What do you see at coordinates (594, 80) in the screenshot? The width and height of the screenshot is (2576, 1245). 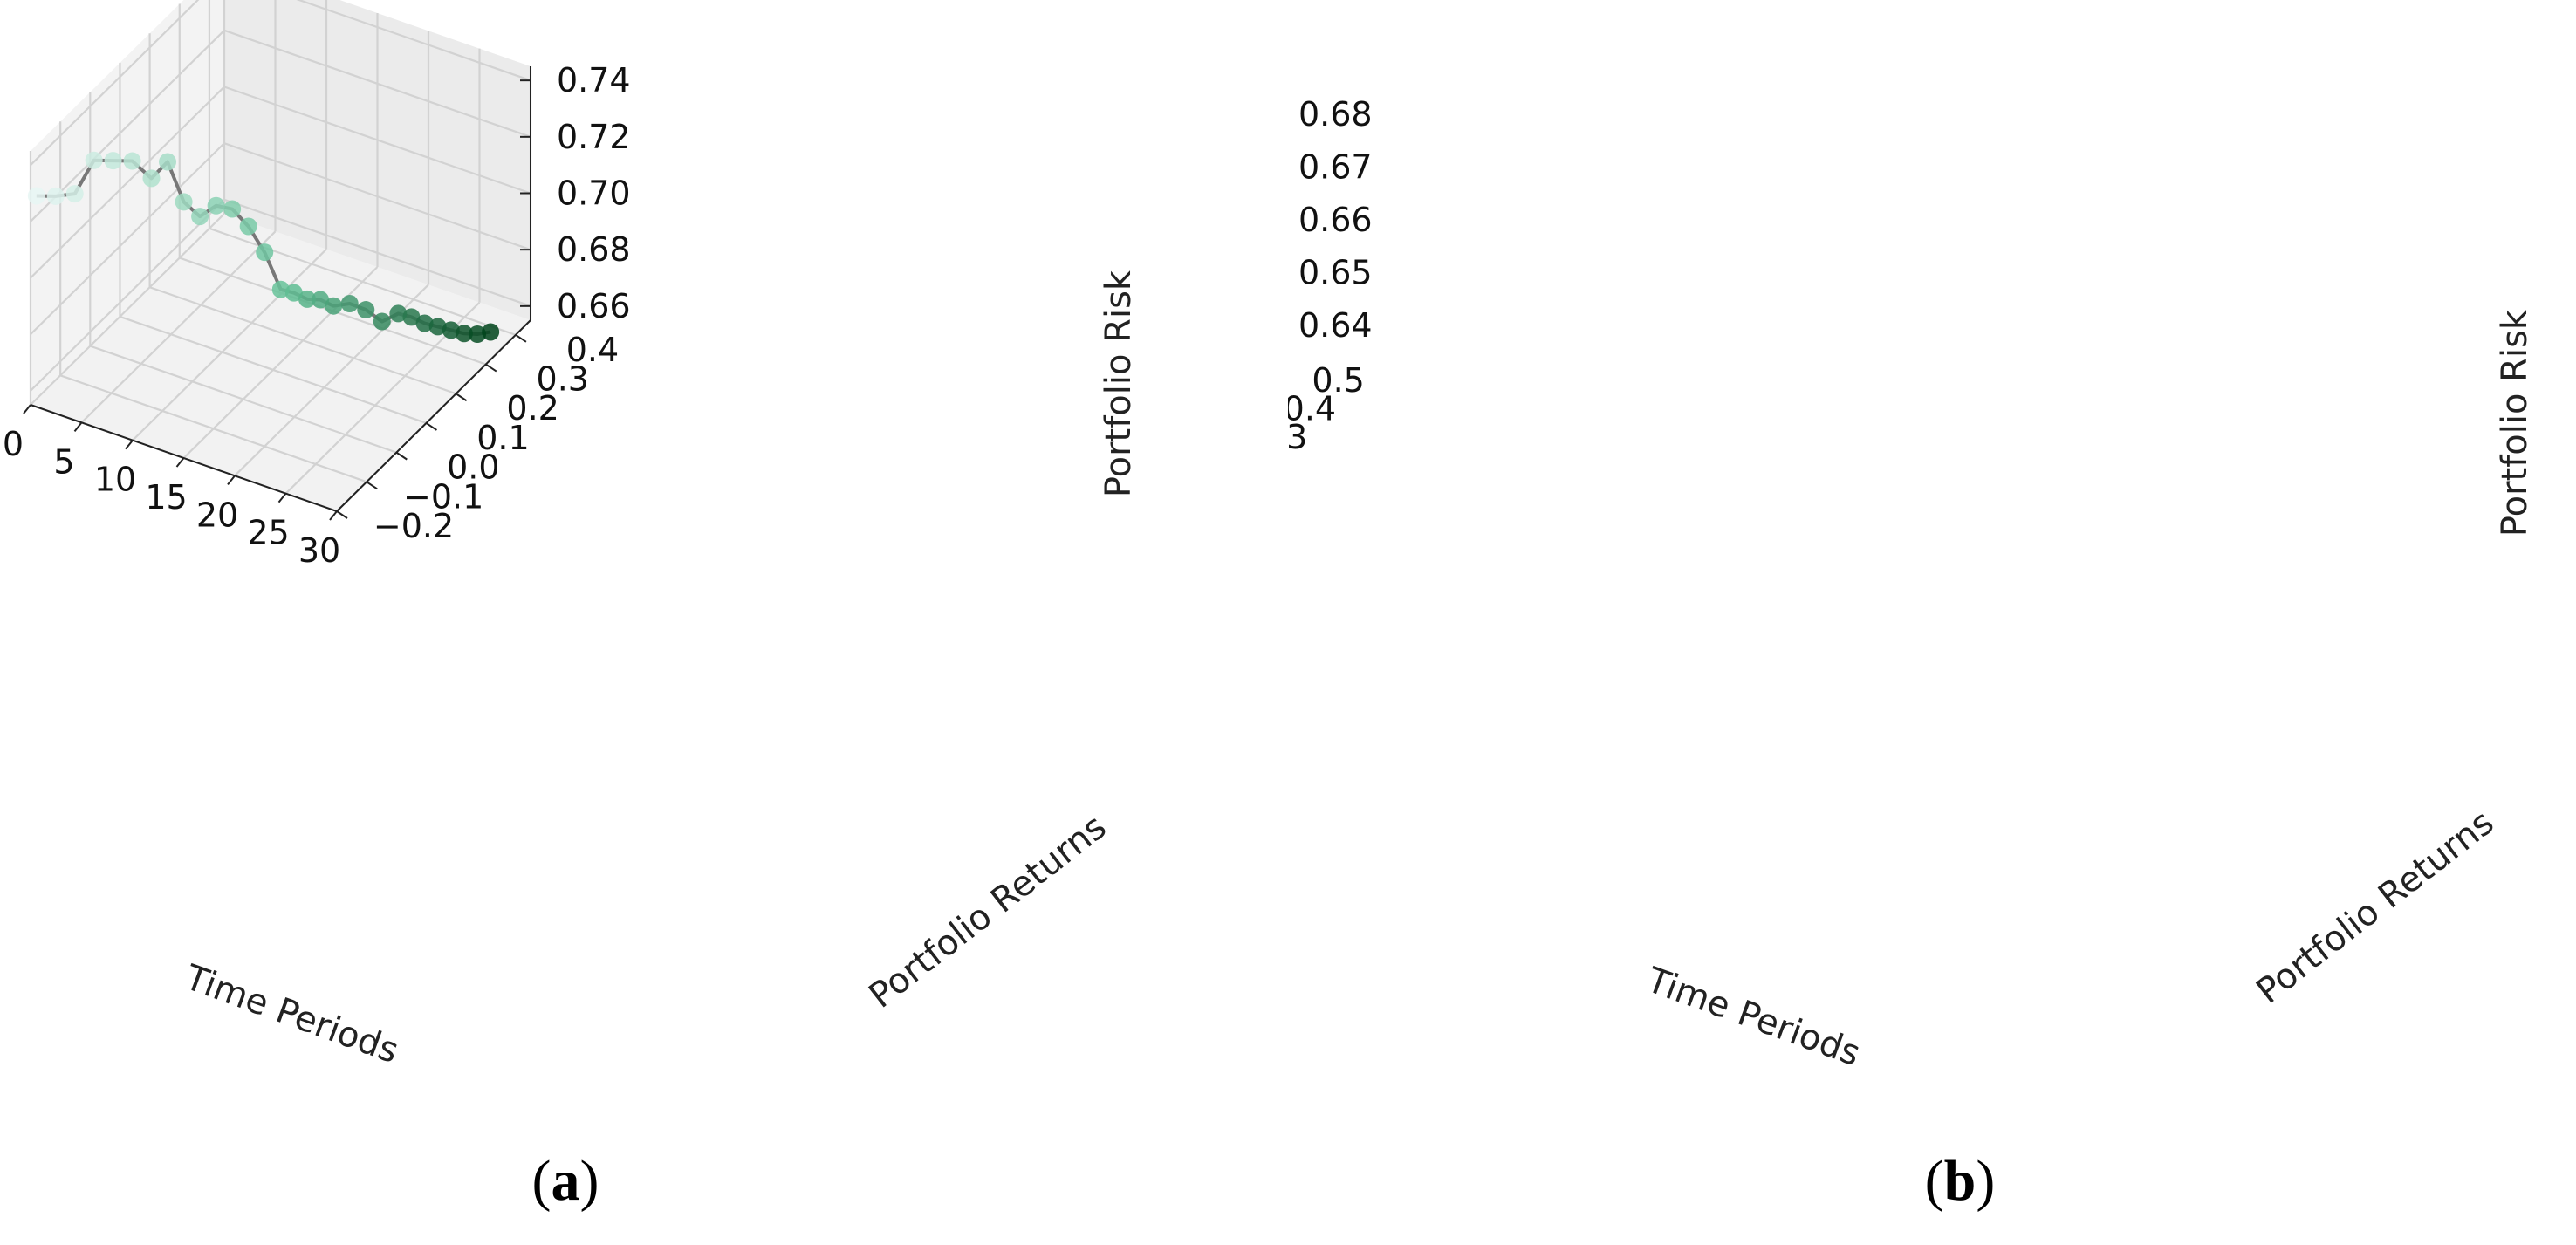 I see `z-tick-label: 0.74` at bounding box center [594, 80].